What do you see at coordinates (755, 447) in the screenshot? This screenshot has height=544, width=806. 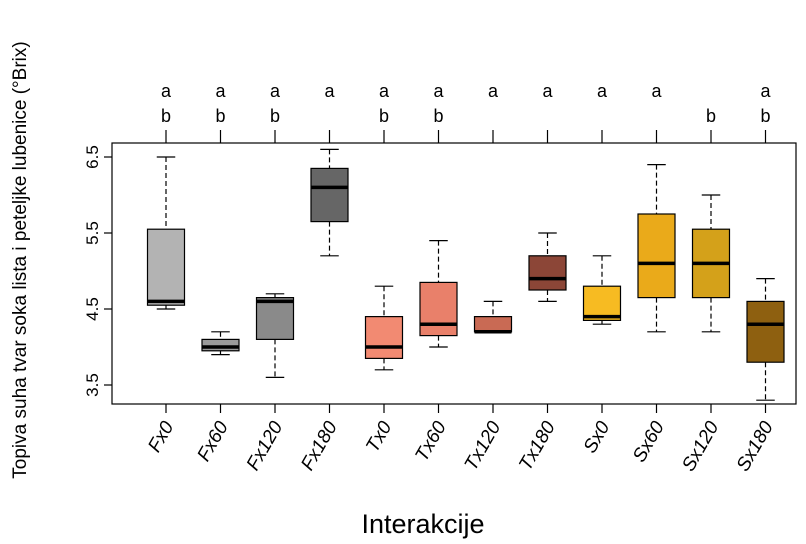 I see `x-tick-label: Sx180` at bounding box center [755, 447].